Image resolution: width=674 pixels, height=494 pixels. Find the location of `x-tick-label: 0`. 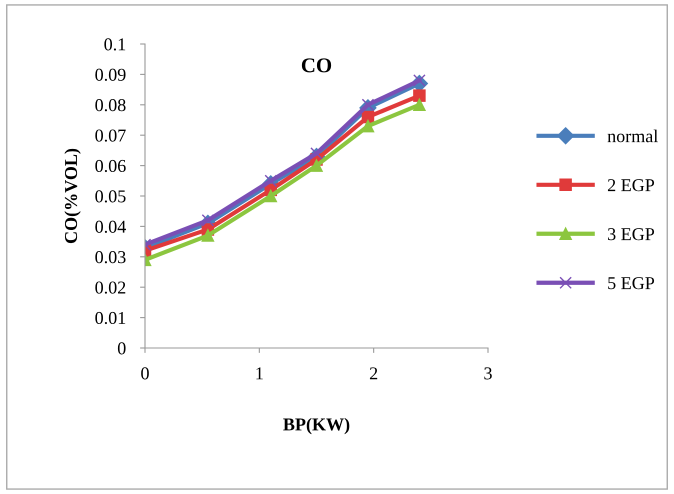

x-tick-label: 0 is located at coordinates (145, 373).